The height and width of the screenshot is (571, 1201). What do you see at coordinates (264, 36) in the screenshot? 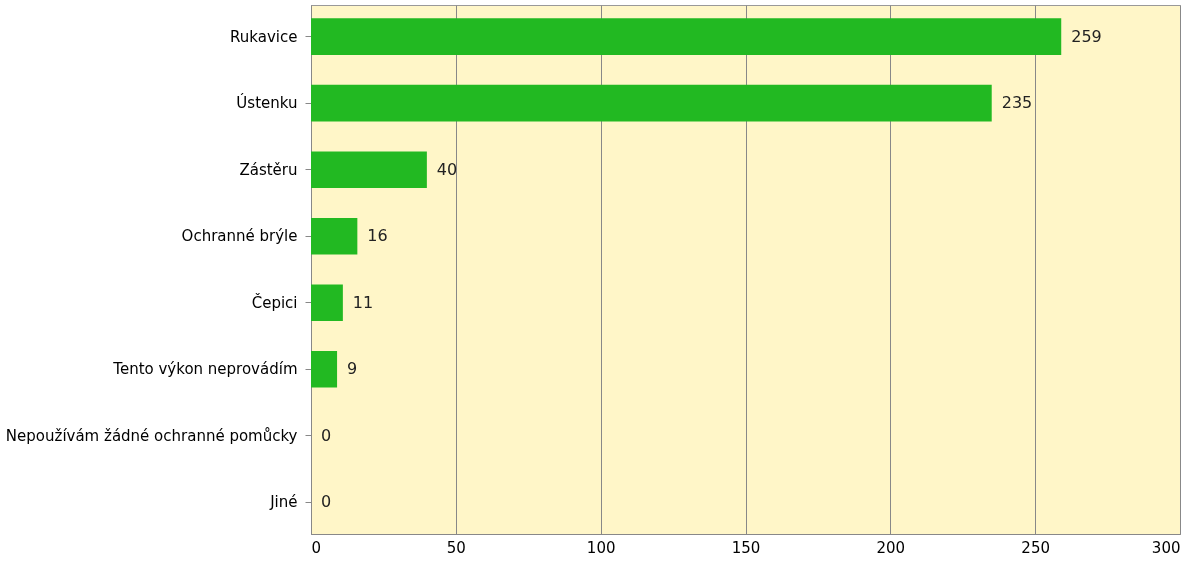
I see `y-tick-label: Rukavice` at bounding box center [264, 36].